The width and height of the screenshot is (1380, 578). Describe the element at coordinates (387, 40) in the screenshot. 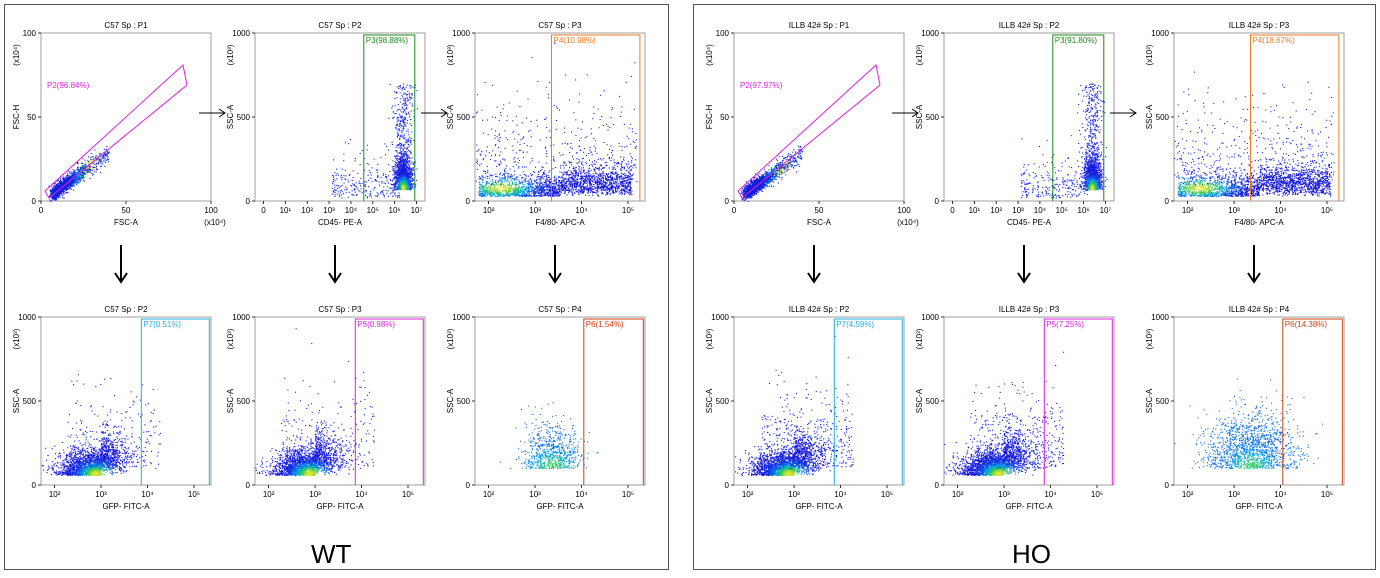

I see `gate-label: P3(98.88%)` at that location.